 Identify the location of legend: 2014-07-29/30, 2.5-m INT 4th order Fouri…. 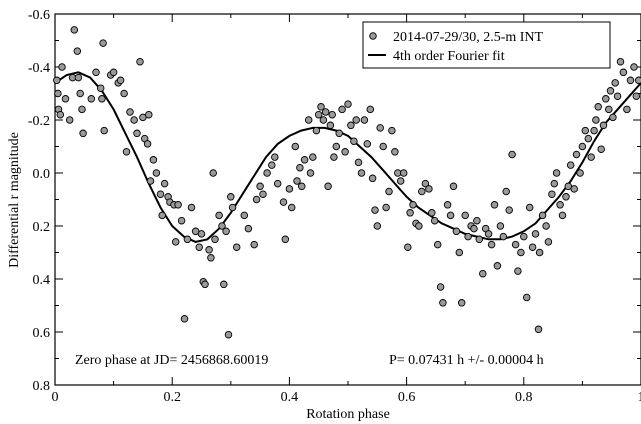
(486, 45).